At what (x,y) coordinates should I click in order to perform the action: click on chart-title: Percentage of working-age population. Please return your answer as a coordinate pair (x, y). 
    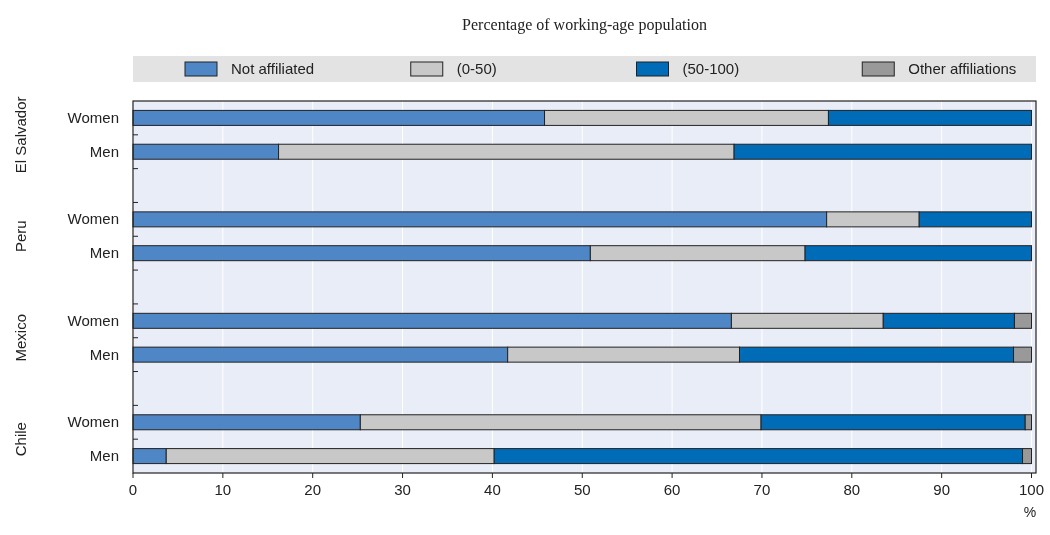
    Looking at the image, I should click on (584, 25).